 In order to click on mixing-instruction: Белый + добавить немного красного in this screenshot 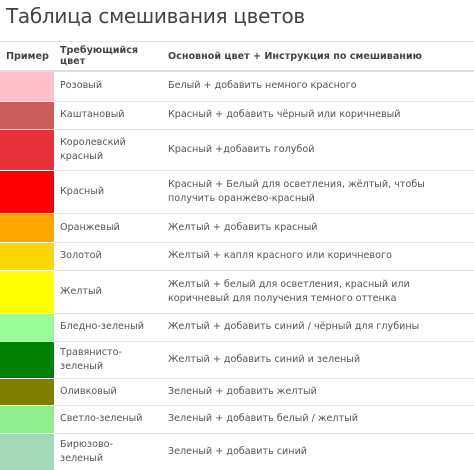, I will do `click(318, 85)`.